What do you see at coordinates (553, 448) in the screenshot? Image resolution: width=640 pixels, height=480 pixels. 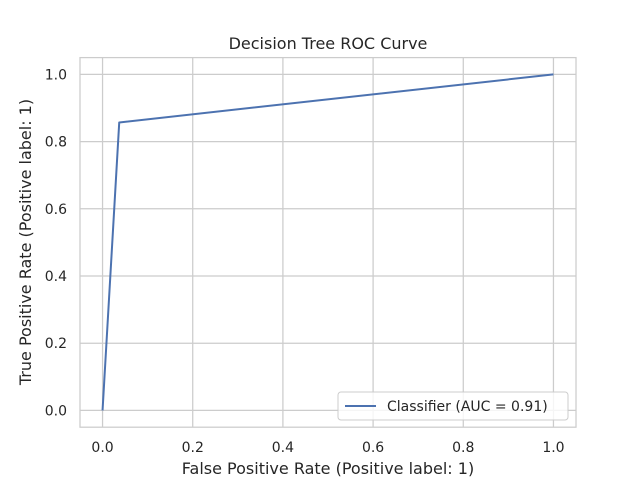 I see `x-tick-label: 1.0` at bounding box center [553, 448].